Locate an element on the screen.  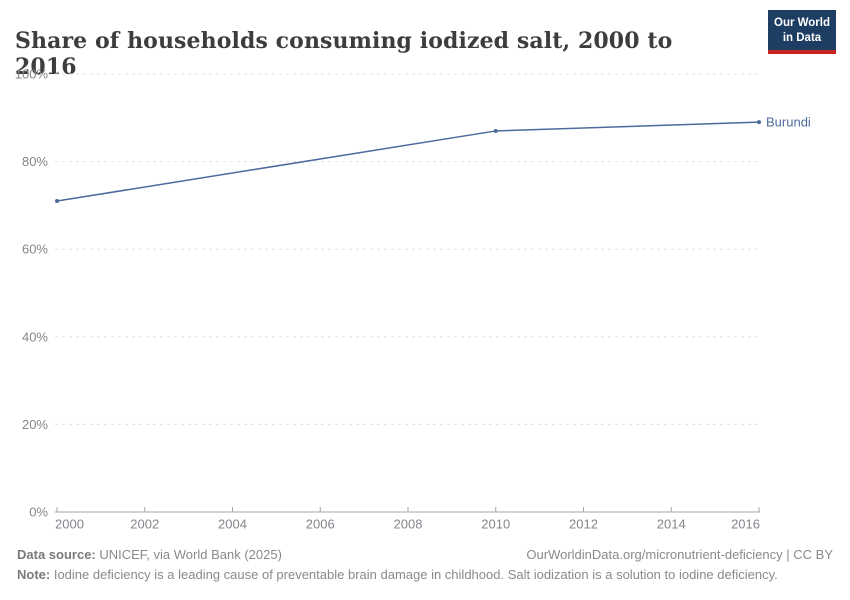
y-tick-label-80: 80% is located at coordinates (35, 161).